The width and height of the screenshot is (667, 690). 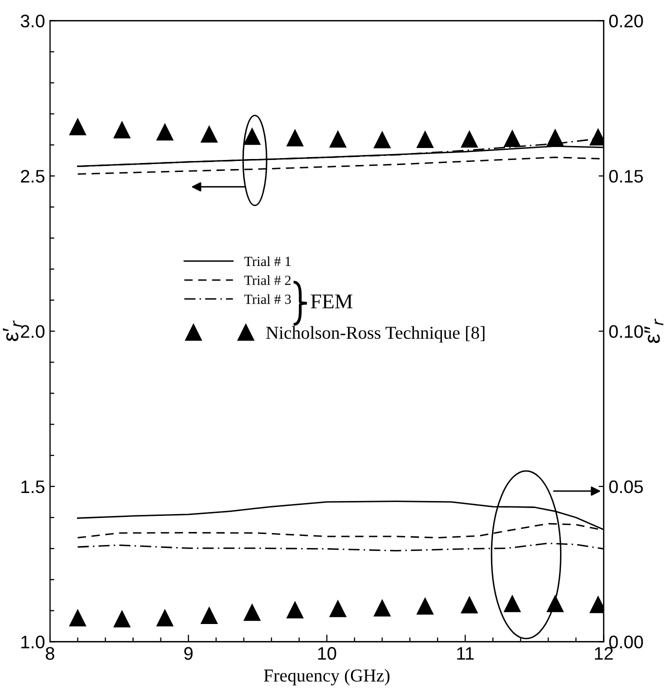 I want to click on annotation: FEM, so click(x=331, y=301).